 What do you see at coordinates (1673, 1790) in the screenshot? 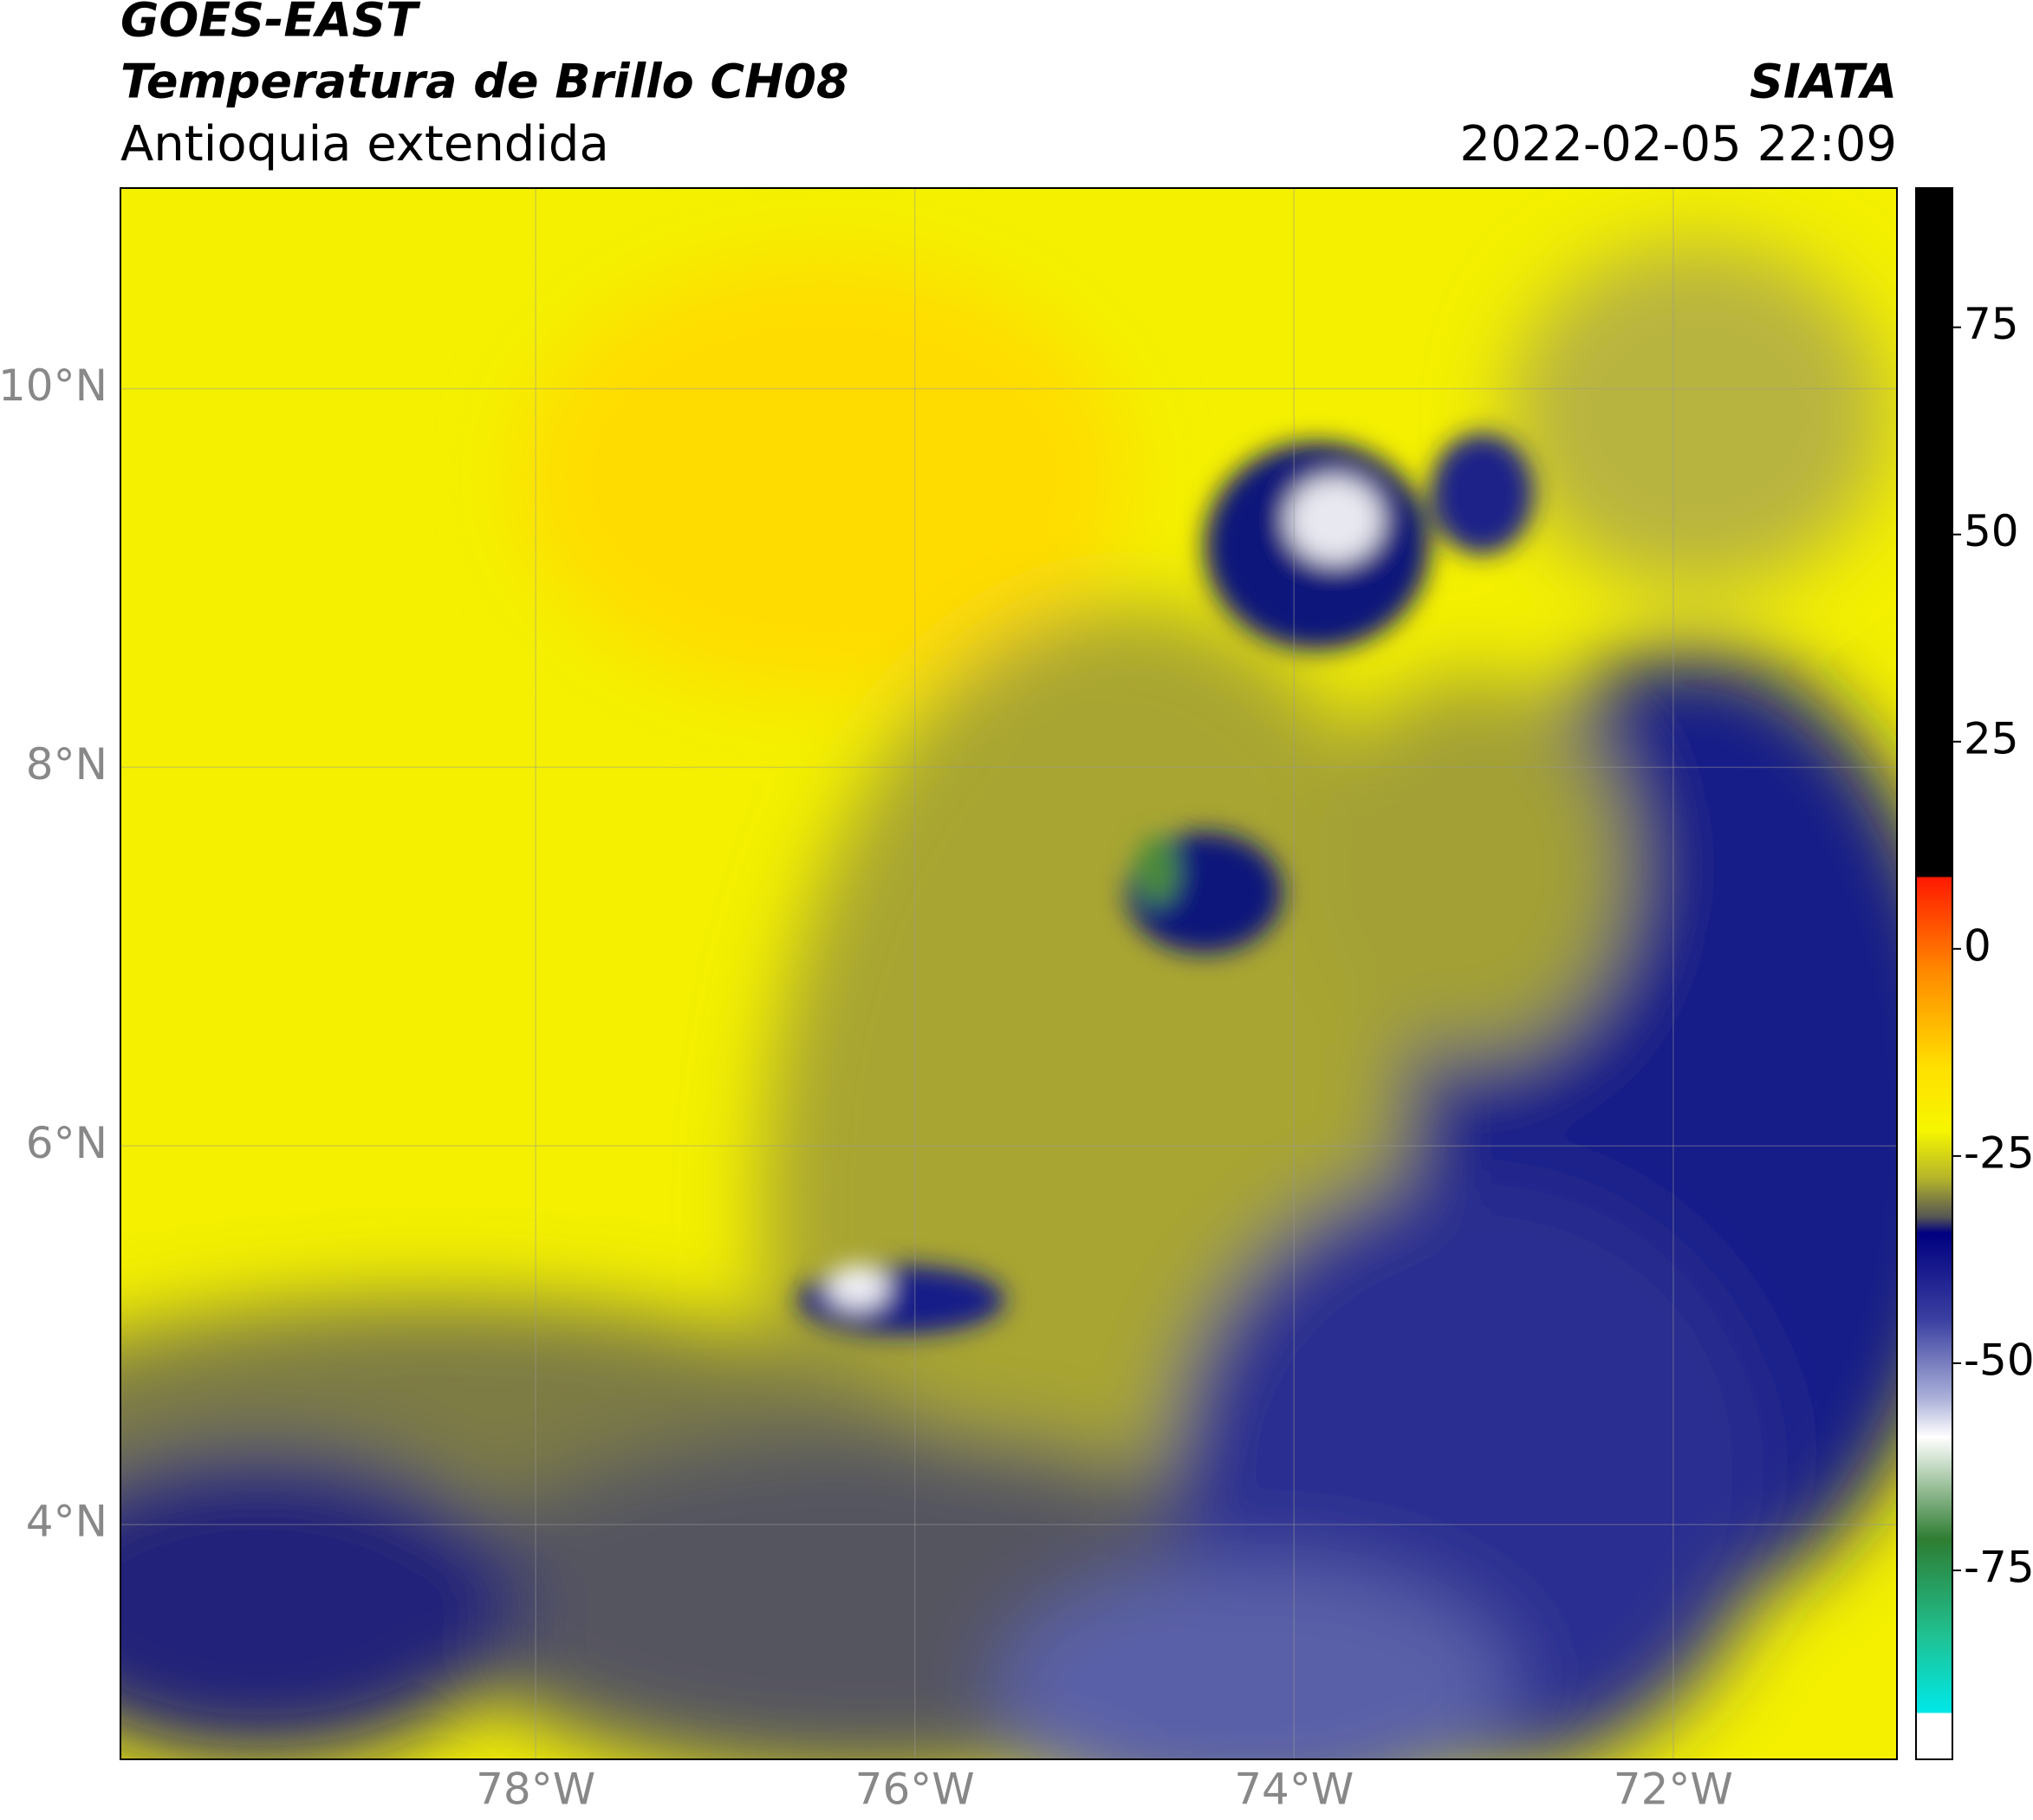
I see `x-tick-label: 72°W` at bounding box center [1673, 1790].